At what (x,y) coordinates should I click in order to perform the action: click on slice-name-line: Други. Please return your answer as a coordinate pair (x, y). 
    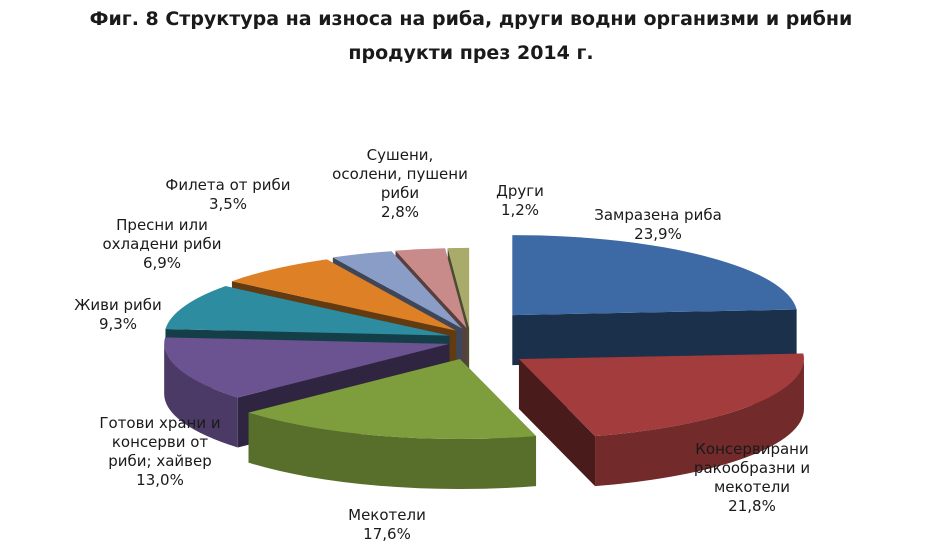
    Looking at the image, I should click on (520, 191).